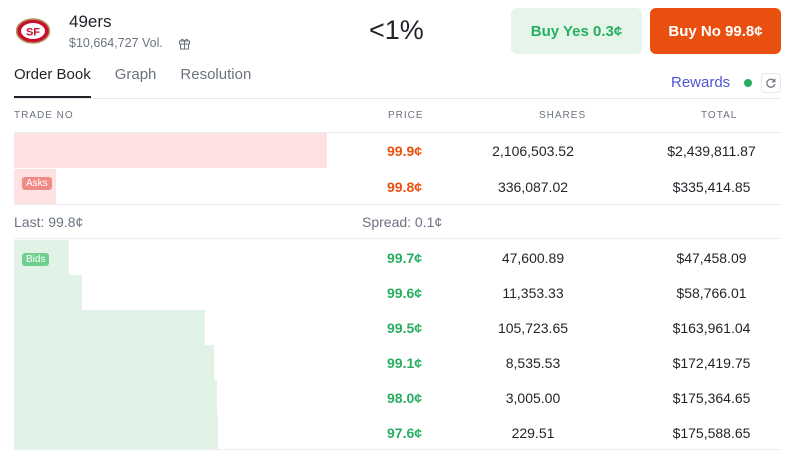 This screenshot has height=461, width=800. What do you see at coordinates (533, 187) in the screenshot?
I see `ask-shares: 336,087.02` at bounding box center [533, 187].